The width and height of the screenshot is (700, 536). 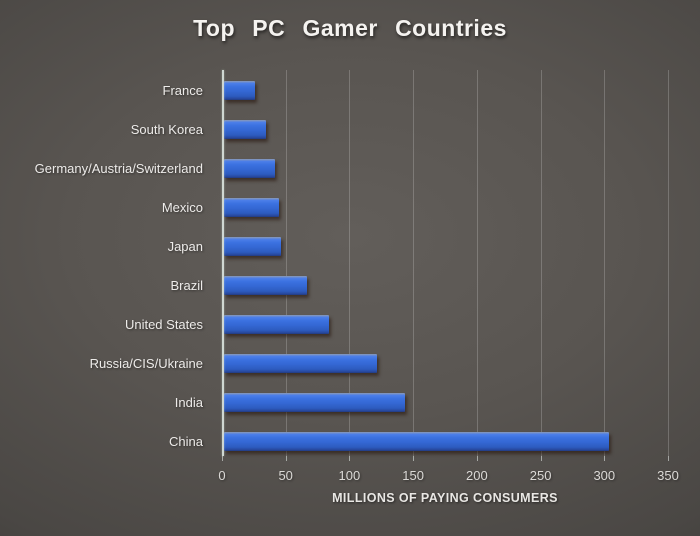 What do you see at coordinates (223, 263) in the screenshot?
I see `y-axis-line` at bounding box center [223, 263].